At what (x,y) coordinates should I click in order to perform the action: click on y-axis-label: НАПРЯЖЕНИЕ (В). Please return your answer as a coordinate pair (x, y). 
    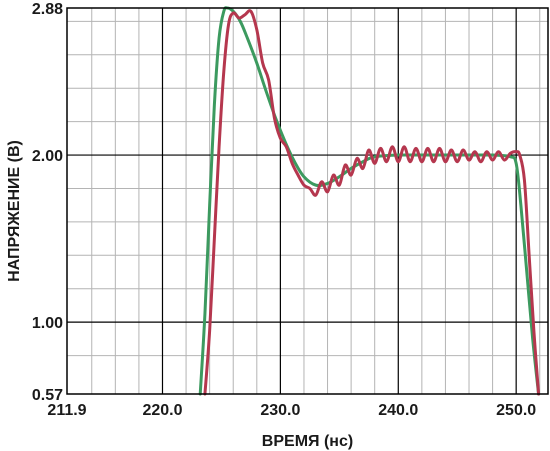
    Looking at the image, I should click on (14, 211).